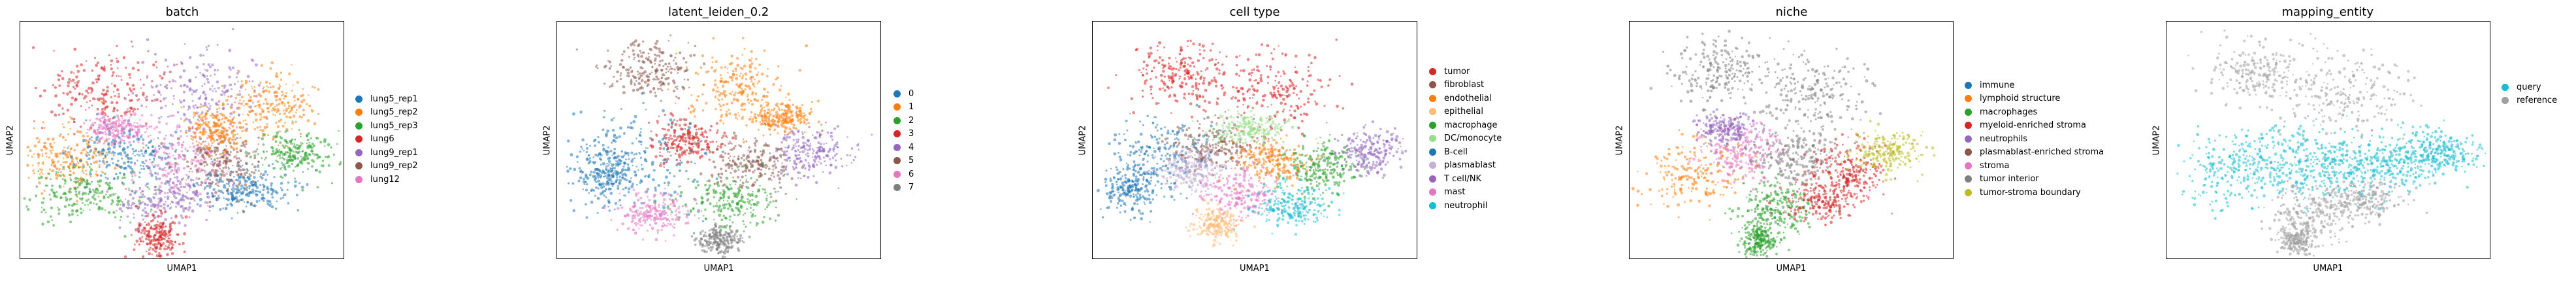 The image size is (2576, 282). I want to click on point-cluster-lung6, so click(155, 231).